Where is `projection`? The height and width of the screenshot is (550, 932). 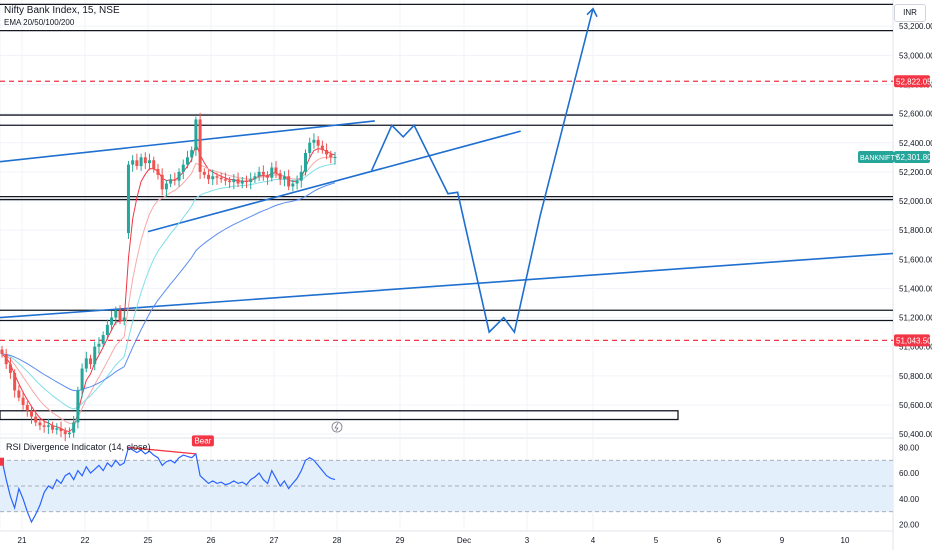
projection is located at coordinates (484, 170).